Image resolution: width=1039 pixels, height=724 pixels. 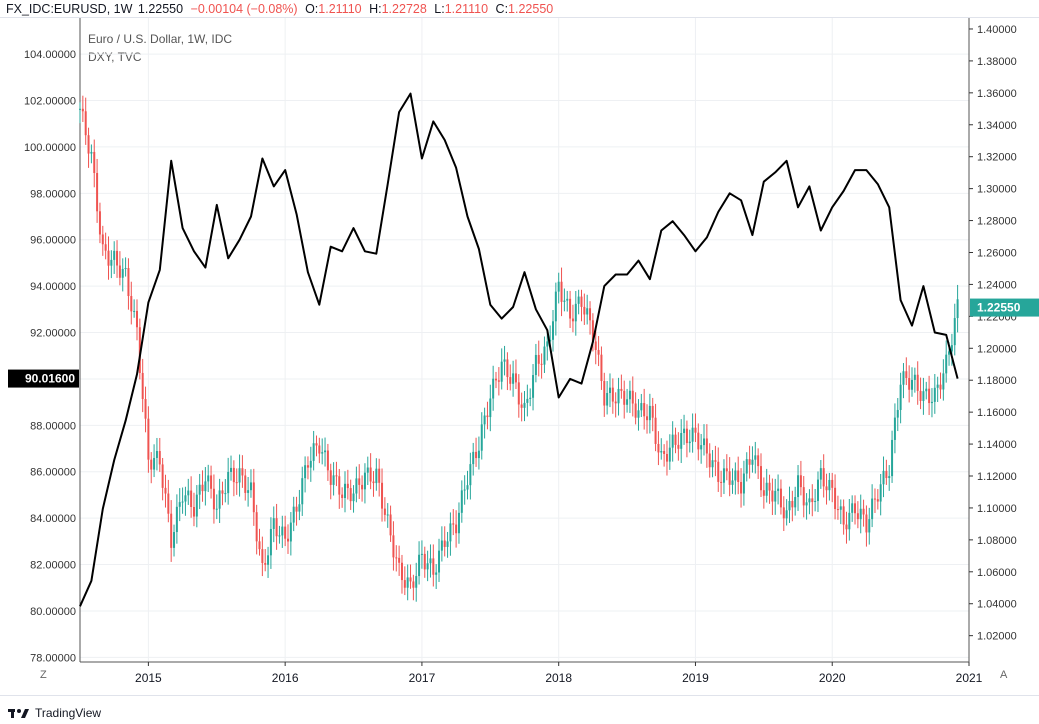 What do you see at coordinates (558, 678) in the screenshot?
I see `time-tick-label: 2018` at bounding box center [558, 678].